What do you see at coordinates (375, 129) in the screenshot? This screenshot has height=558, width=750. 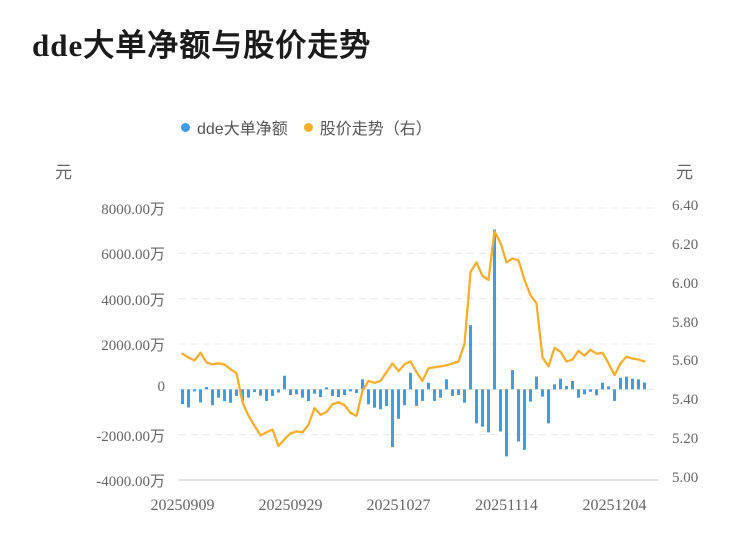 I see `legend-label: 股价走势（右）` at bounding box center [375, 129].